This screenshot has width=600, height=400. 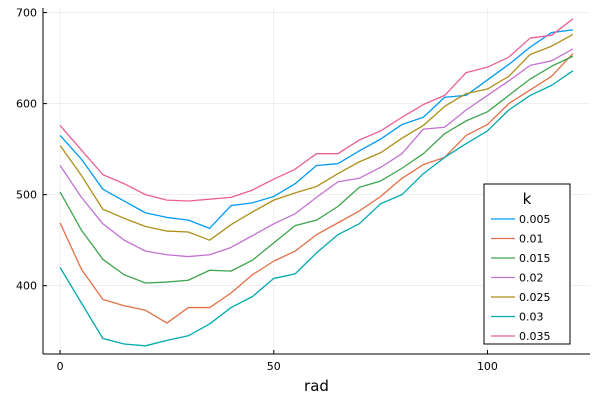 What do you see at coordinates (487, 366) in the screenshot?
I see `x-tick-label: 100` at bounding box center [487, 366].